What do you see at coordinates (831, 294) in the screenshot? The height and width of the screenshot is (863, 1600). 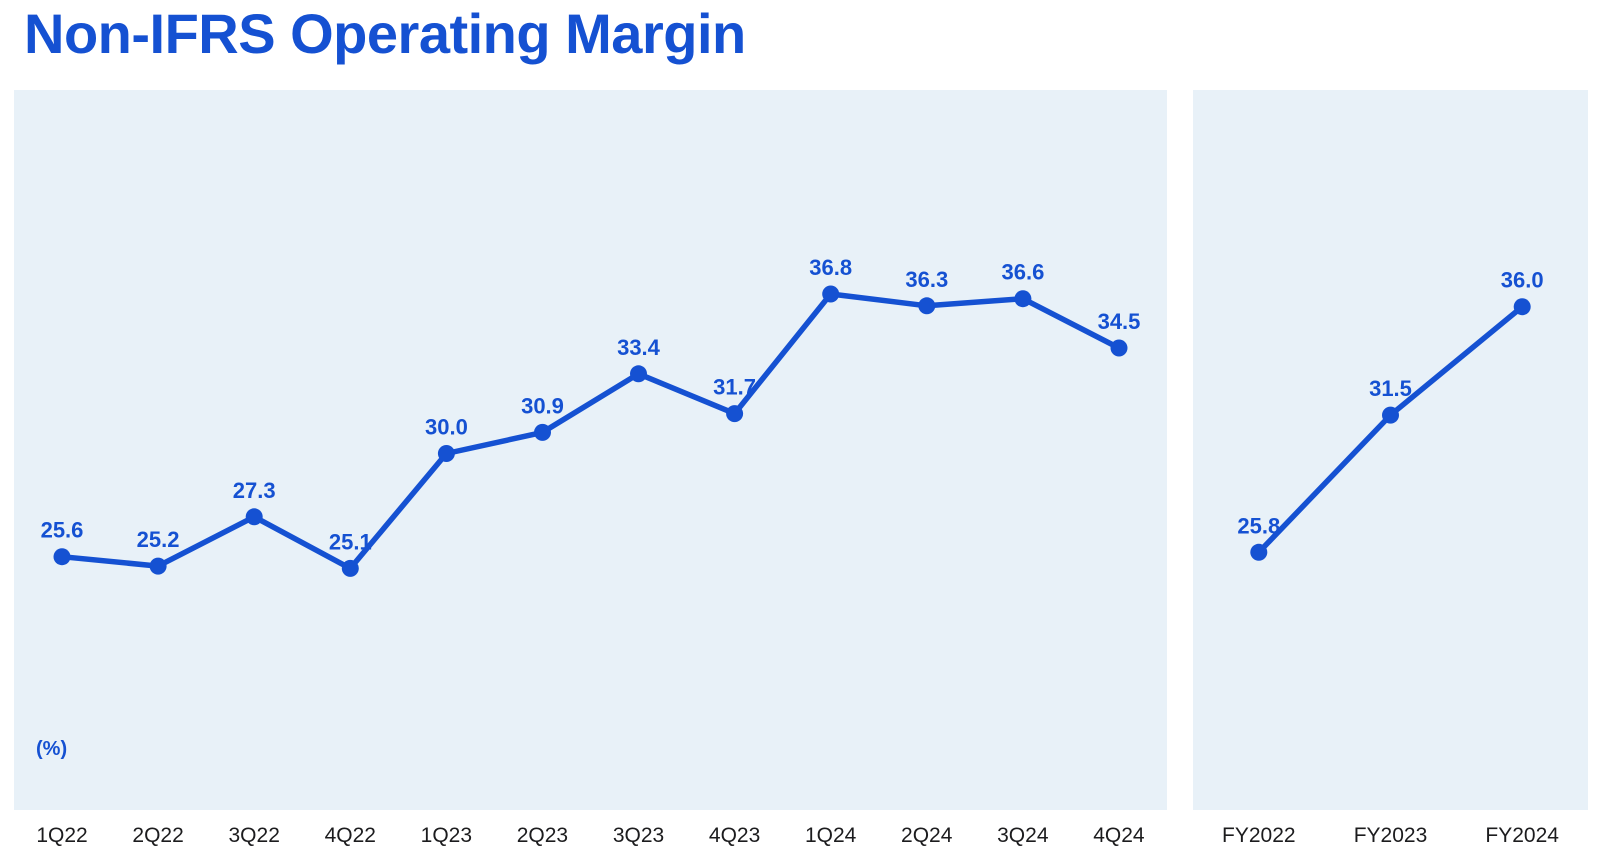 I see `data-point-1Q24` at bounding box center [831, 294].